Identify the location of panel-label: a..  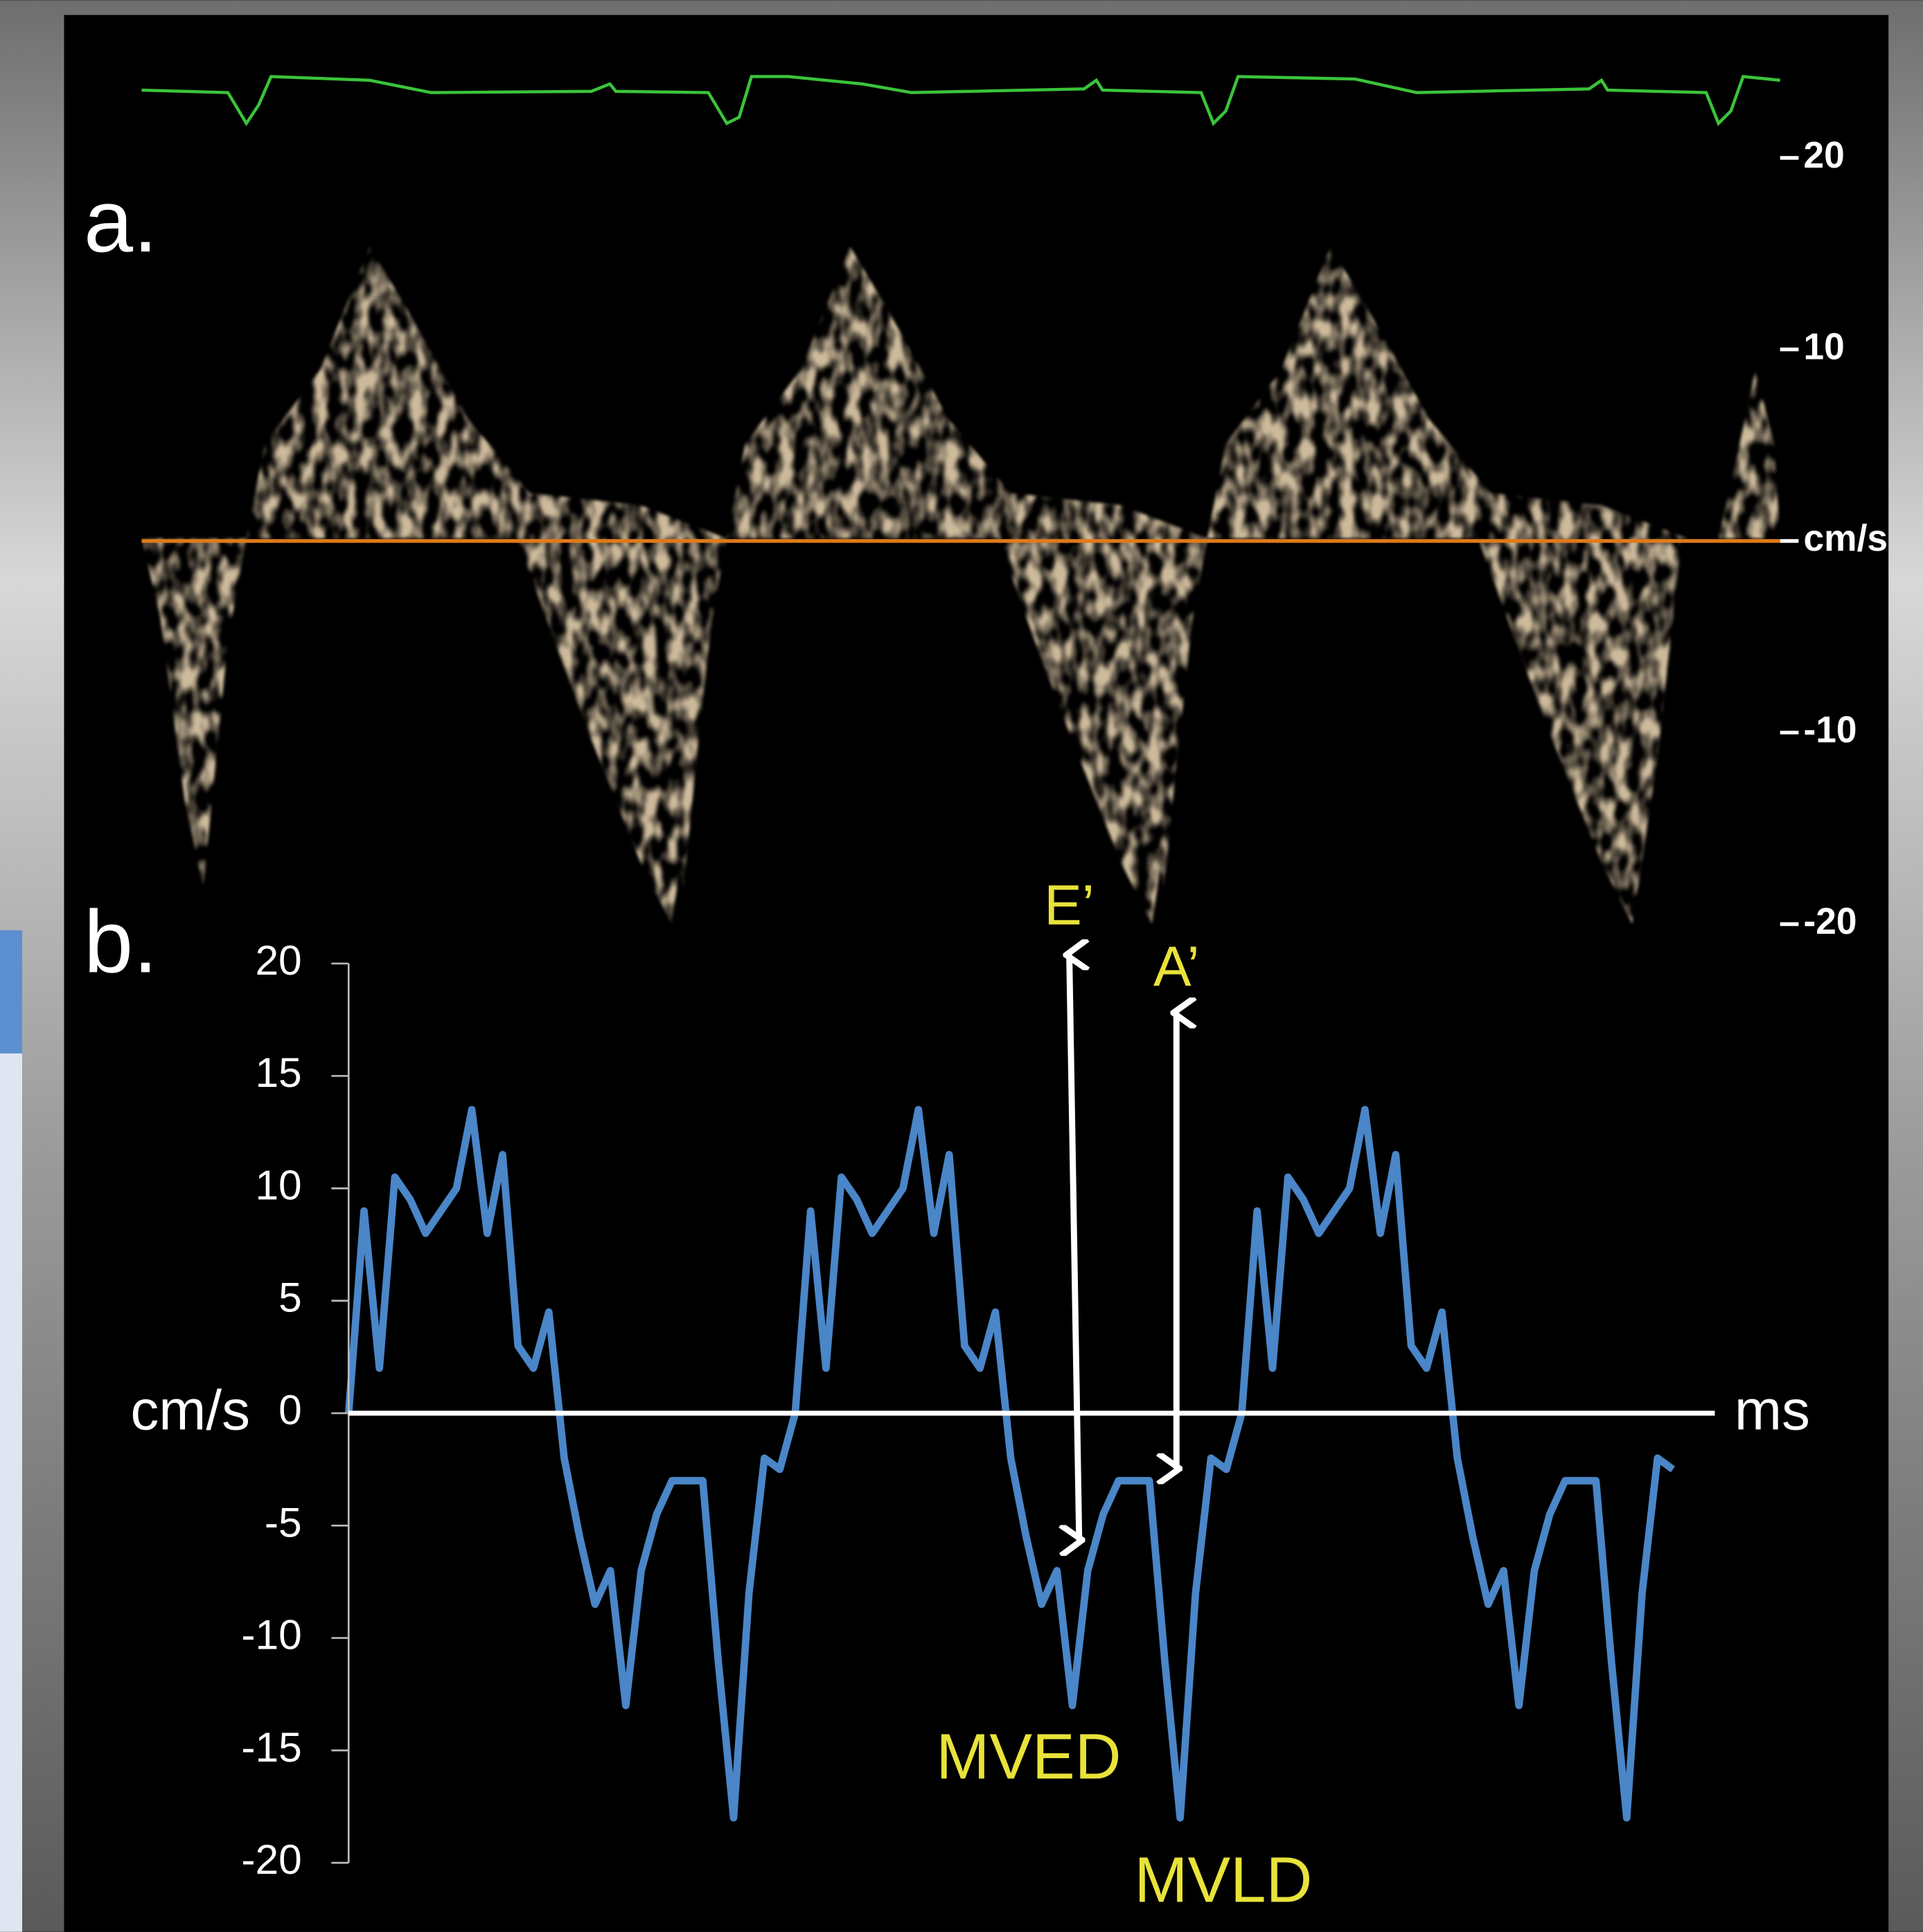
(121, 221).